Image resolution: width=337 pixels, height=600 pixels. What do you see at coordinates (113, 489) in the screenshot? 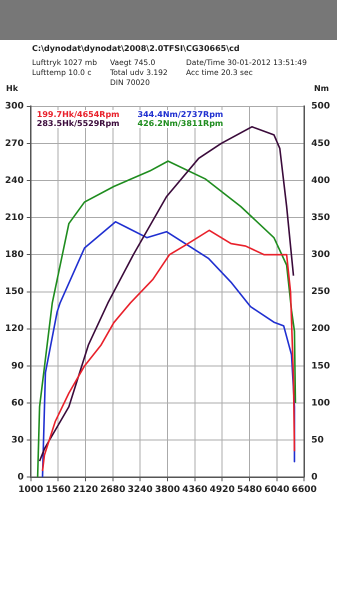
I see `x-tick-label: 2680` at bounding box center [113, 489].